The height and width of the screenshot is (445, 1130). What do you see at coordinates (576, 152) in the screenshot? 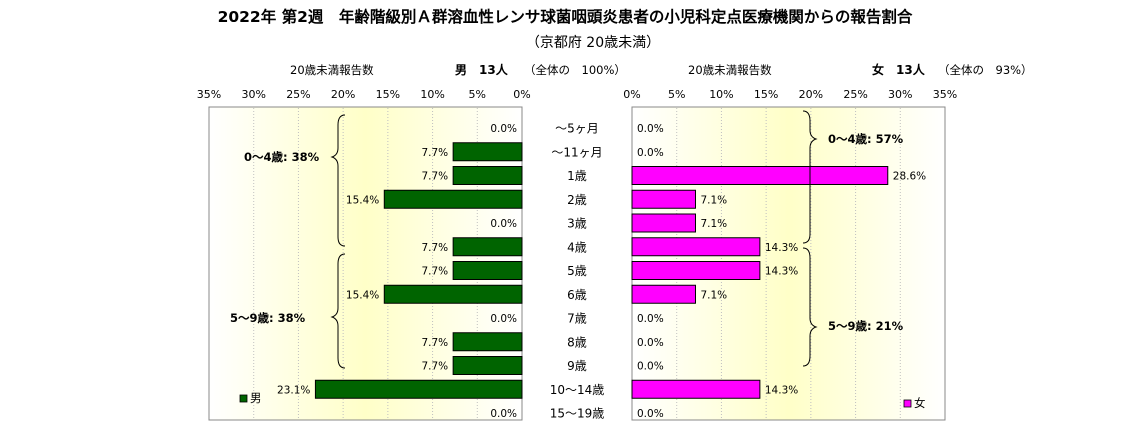
I see `category-label: ～11ヶ月` at bounding box center [576, 152].